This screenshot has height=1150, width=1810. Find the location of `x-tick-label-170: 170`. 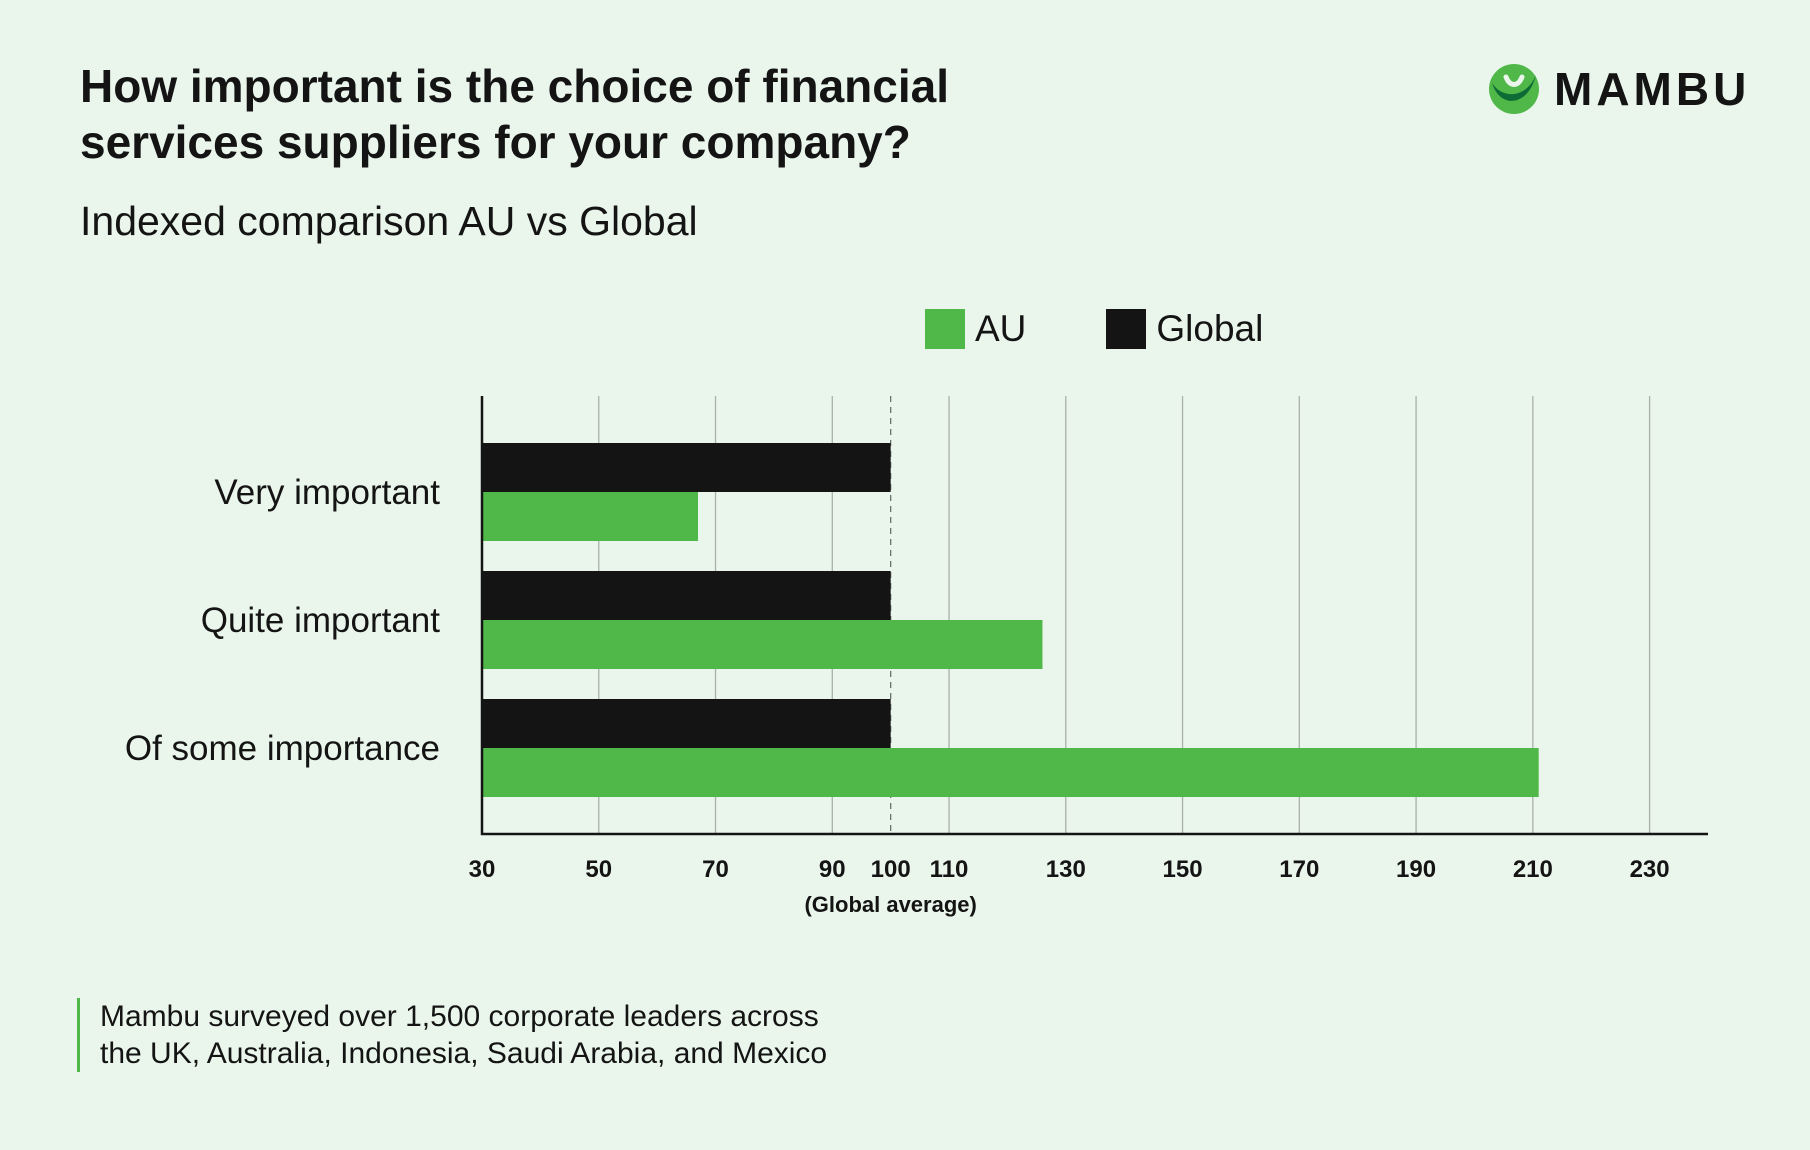

x-tick-label-170: 170 is located at coordinates (1299, 869).